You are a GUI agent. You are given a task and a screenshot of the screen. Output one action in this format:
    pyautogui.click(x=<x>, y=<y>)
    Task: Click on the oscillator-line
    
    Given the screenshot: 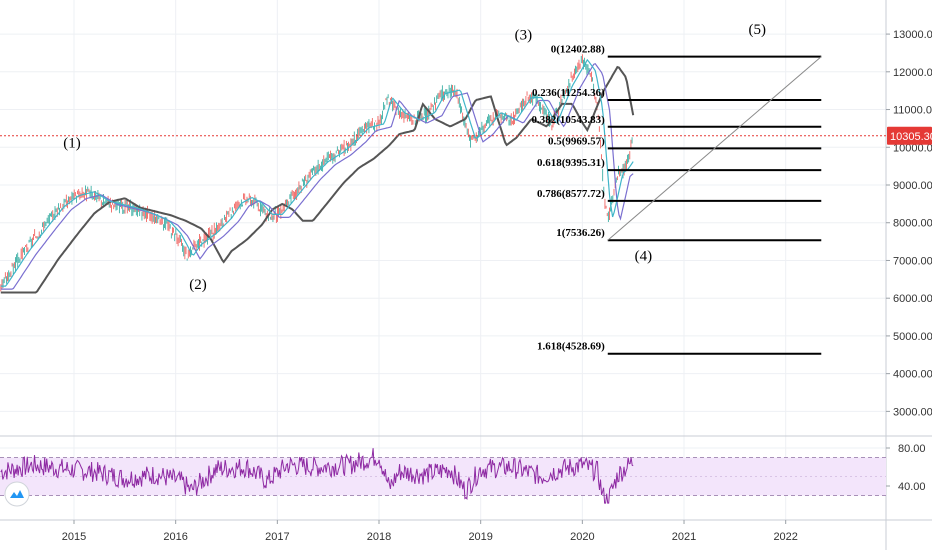 What is the action you would take?
    pyautogui.click(x=317, y=476)
    